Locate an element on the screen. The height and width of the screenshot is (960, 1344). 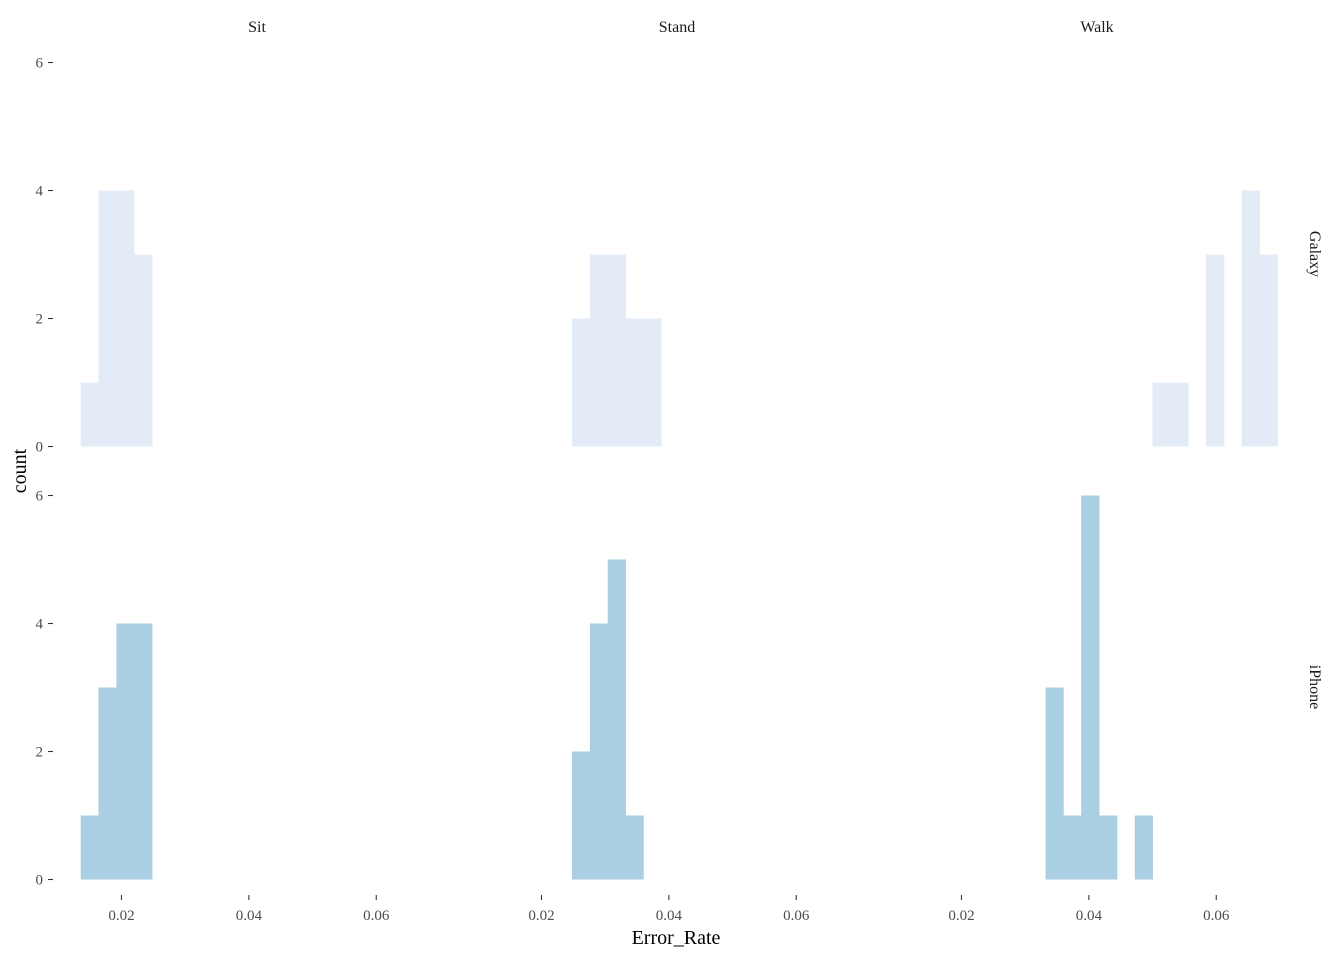
panel-galaxy-sit is located at coordinates (116, 318).